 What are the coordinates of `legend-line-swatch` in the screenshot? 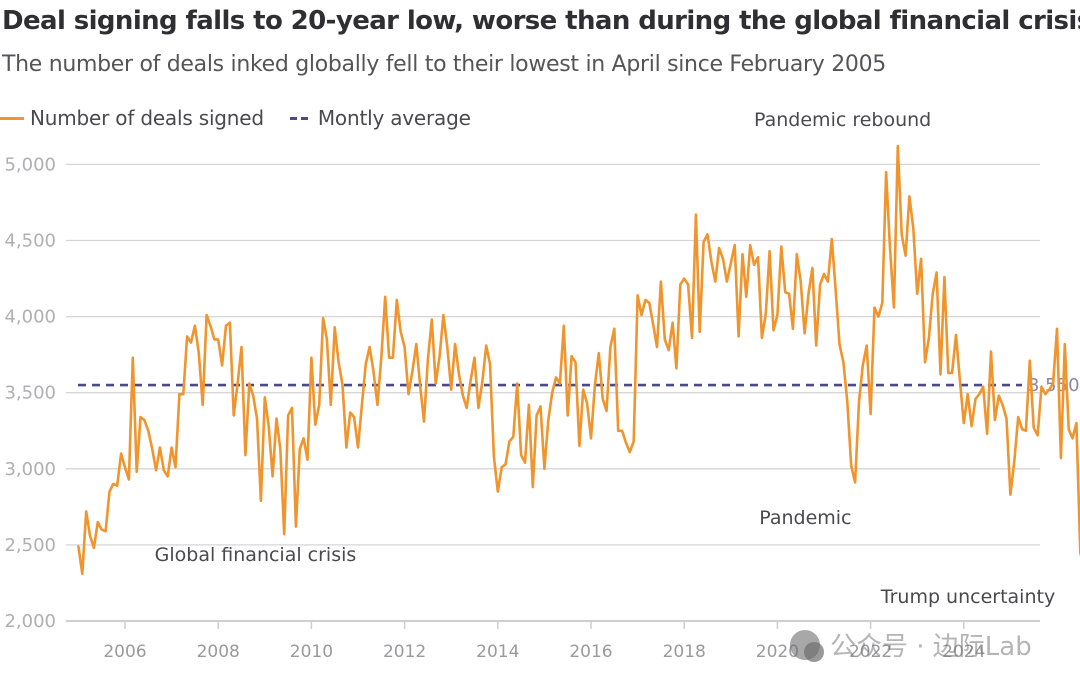 It's located at (12, 118).